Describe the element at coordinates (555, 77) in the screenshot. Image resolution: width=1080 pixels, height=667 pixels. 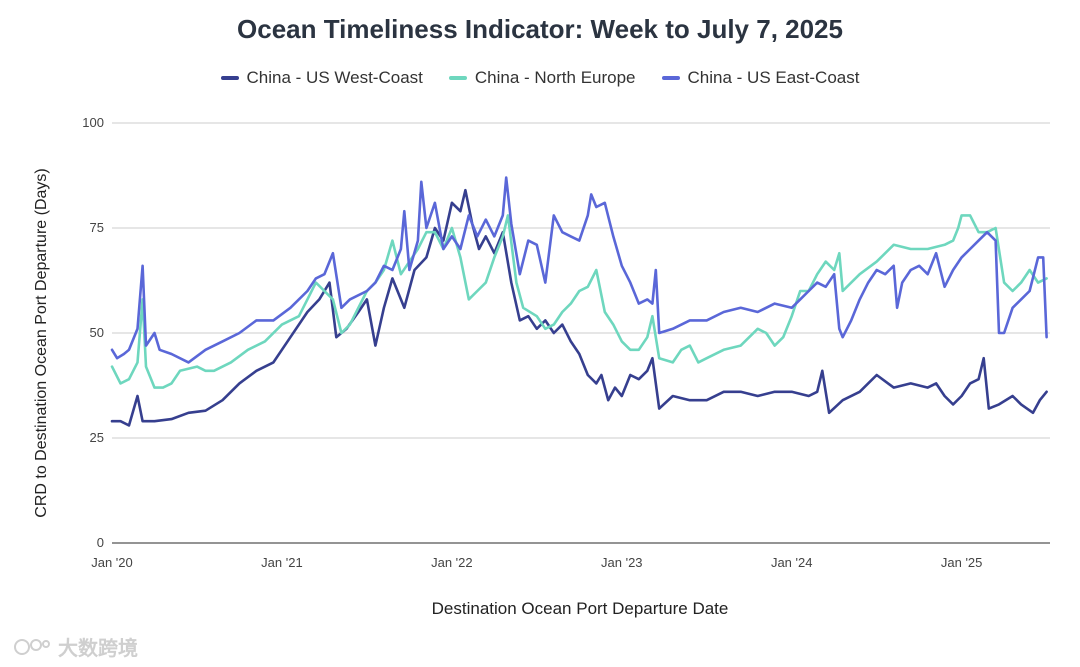
I see `legend-label-north-europe: China - North Europe` at that location.